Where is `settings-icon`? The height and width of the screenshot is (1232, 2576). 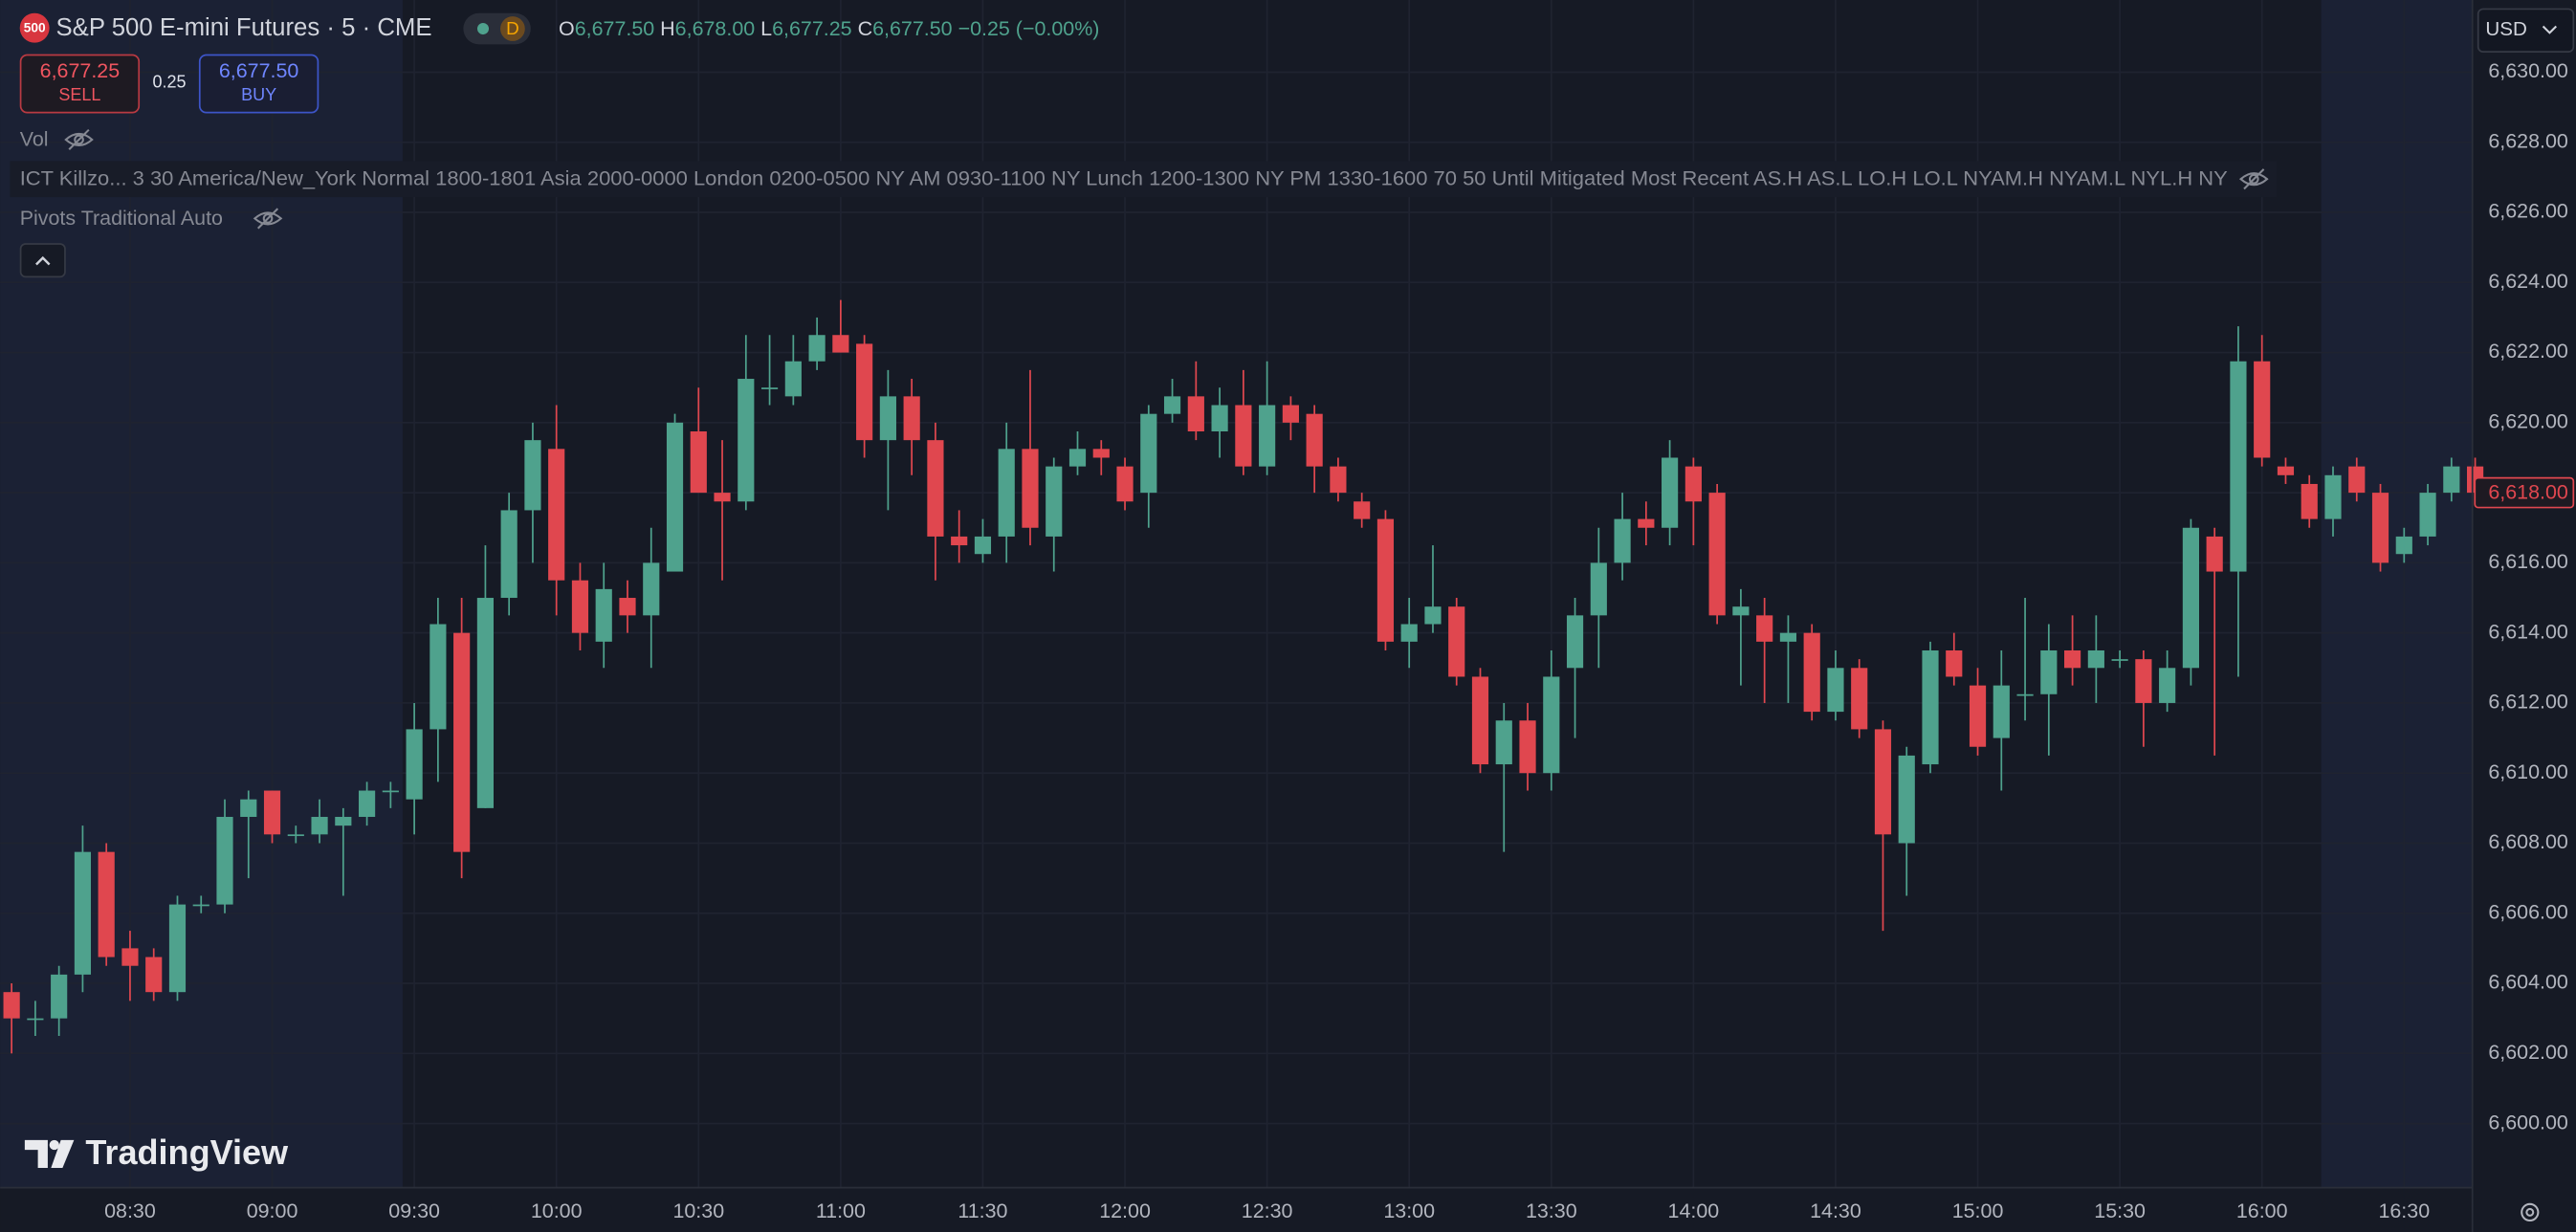 settings-icon is located at coordinates (2530, 1212).